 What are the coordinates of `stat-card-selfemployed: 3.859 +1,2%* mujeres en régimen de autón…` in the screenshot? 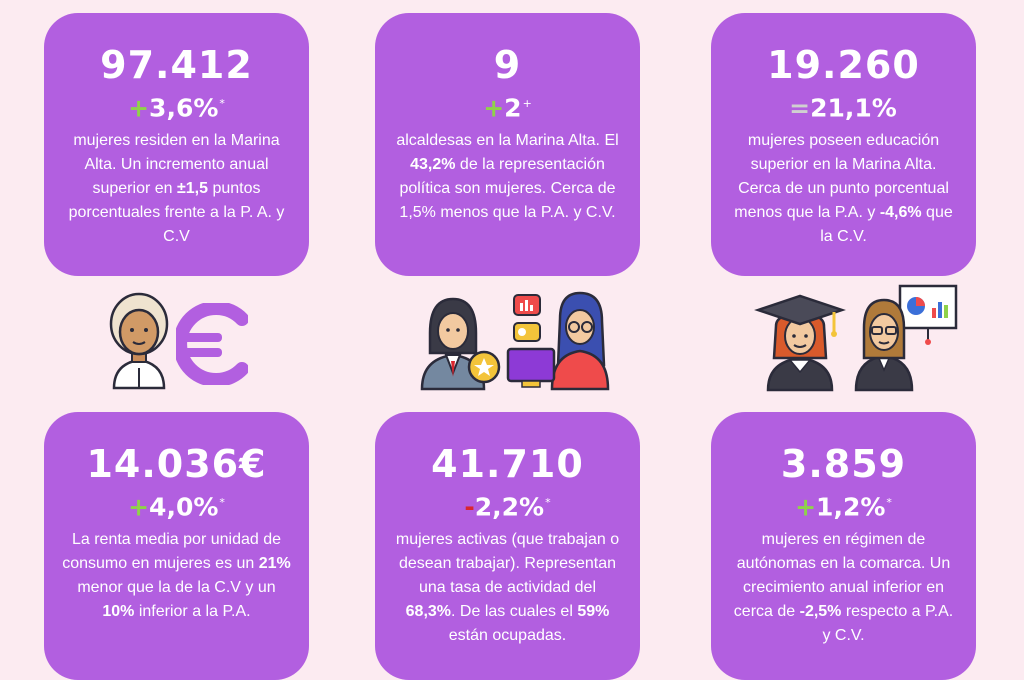 It's located at (843, 546).